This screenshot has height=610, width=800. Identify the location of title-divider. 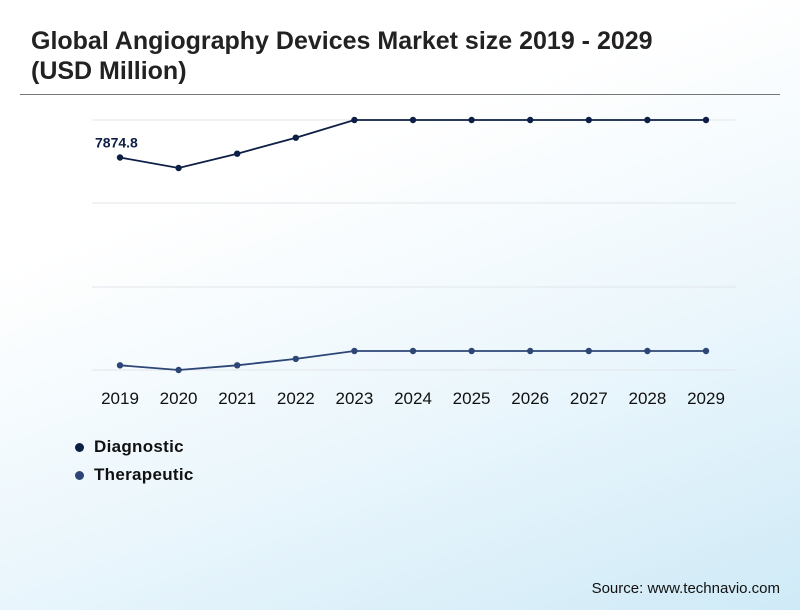
(400, 94).